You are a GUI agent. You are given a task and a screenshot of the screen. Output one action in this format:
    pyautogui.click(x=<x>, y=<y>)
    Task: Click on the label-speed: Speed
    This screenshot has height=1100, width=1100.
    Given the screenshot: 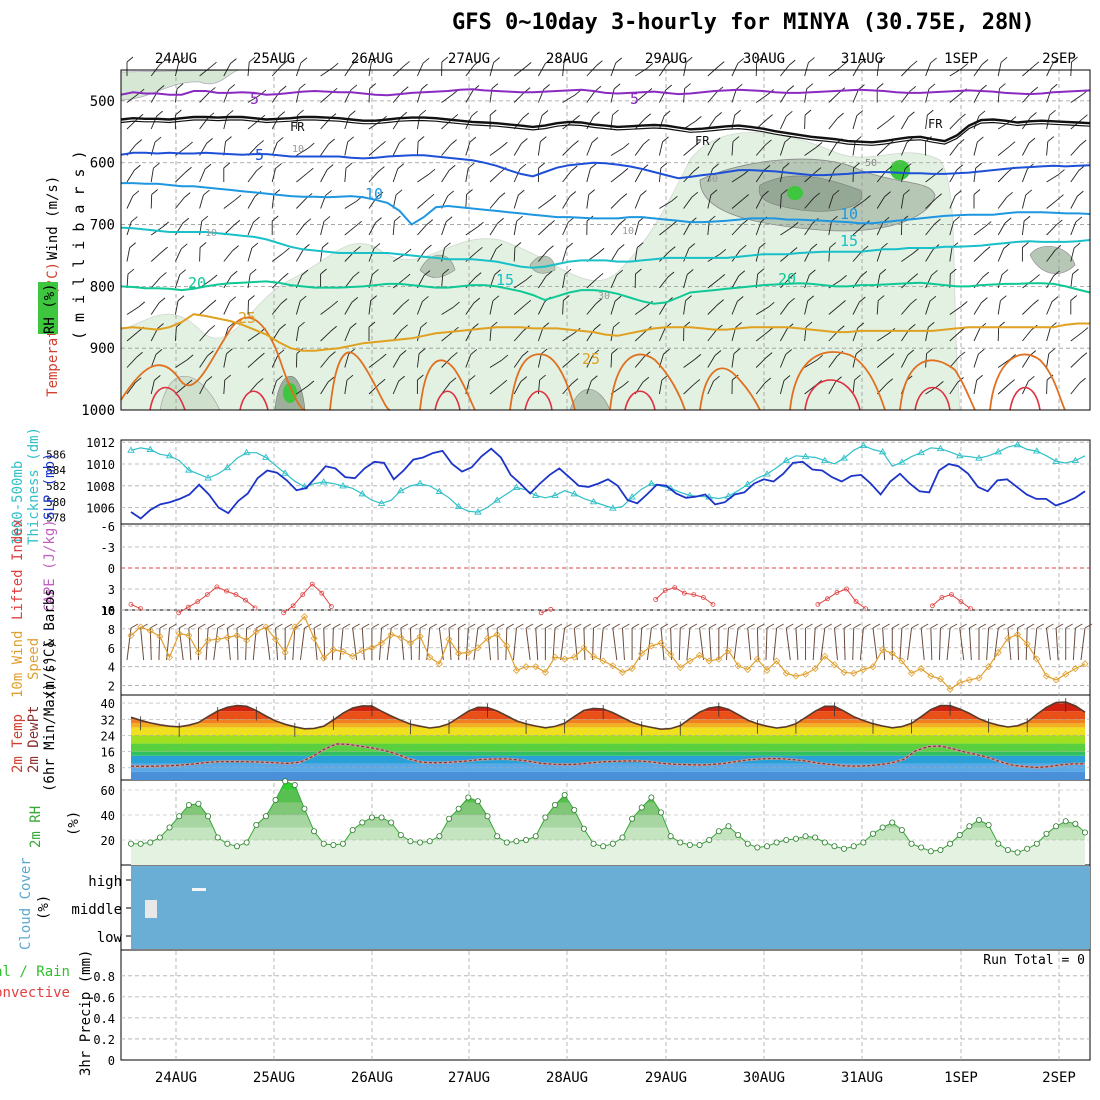 What is the action you would take?
    pyautogui.click(x=34, y=659)
    